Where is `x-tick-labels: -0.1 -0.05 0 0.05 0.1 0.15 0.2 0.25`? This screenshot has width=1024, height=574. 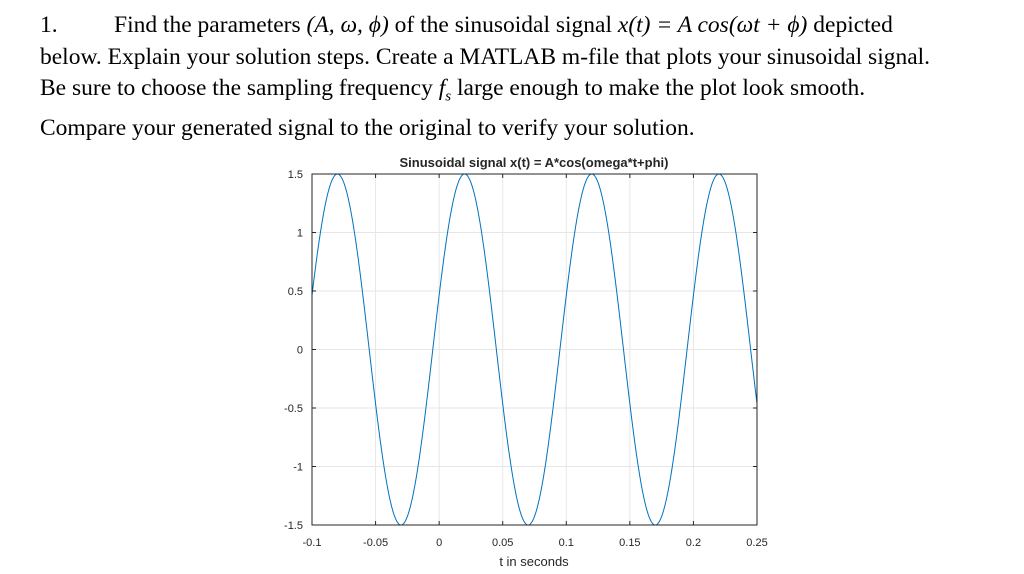
x-tick-labels: -0.1 -0.05 0 0.05 0.1 0.15 0.2 0.25 is located at coordinates (535, 543).